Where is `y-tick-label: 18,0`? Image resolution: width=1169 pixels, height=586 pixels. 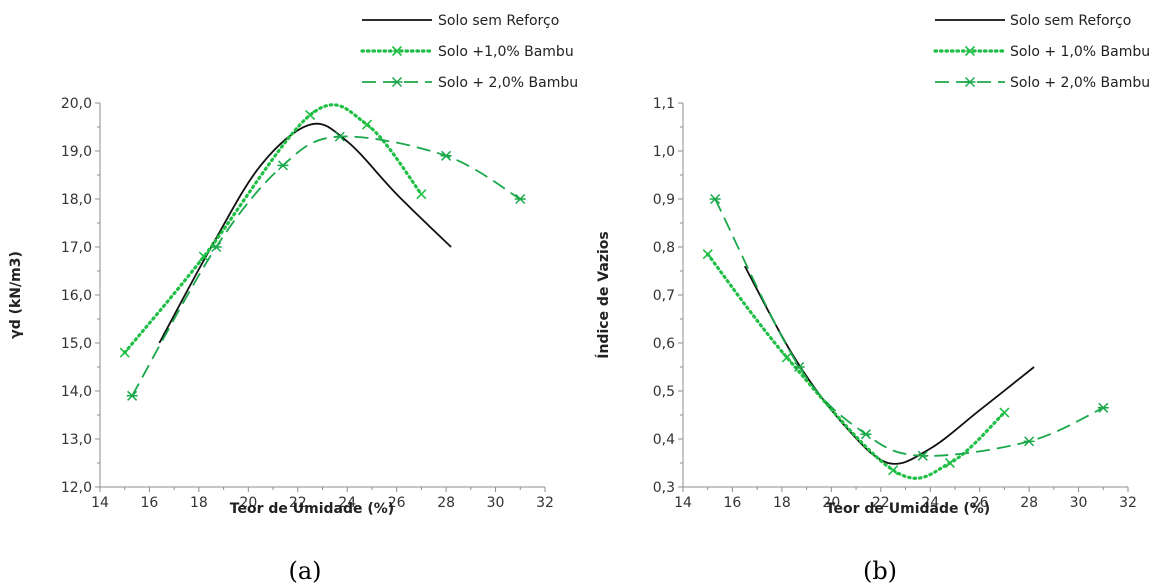
y-tick-label: 18,0 is located at coordinates (76, 200).